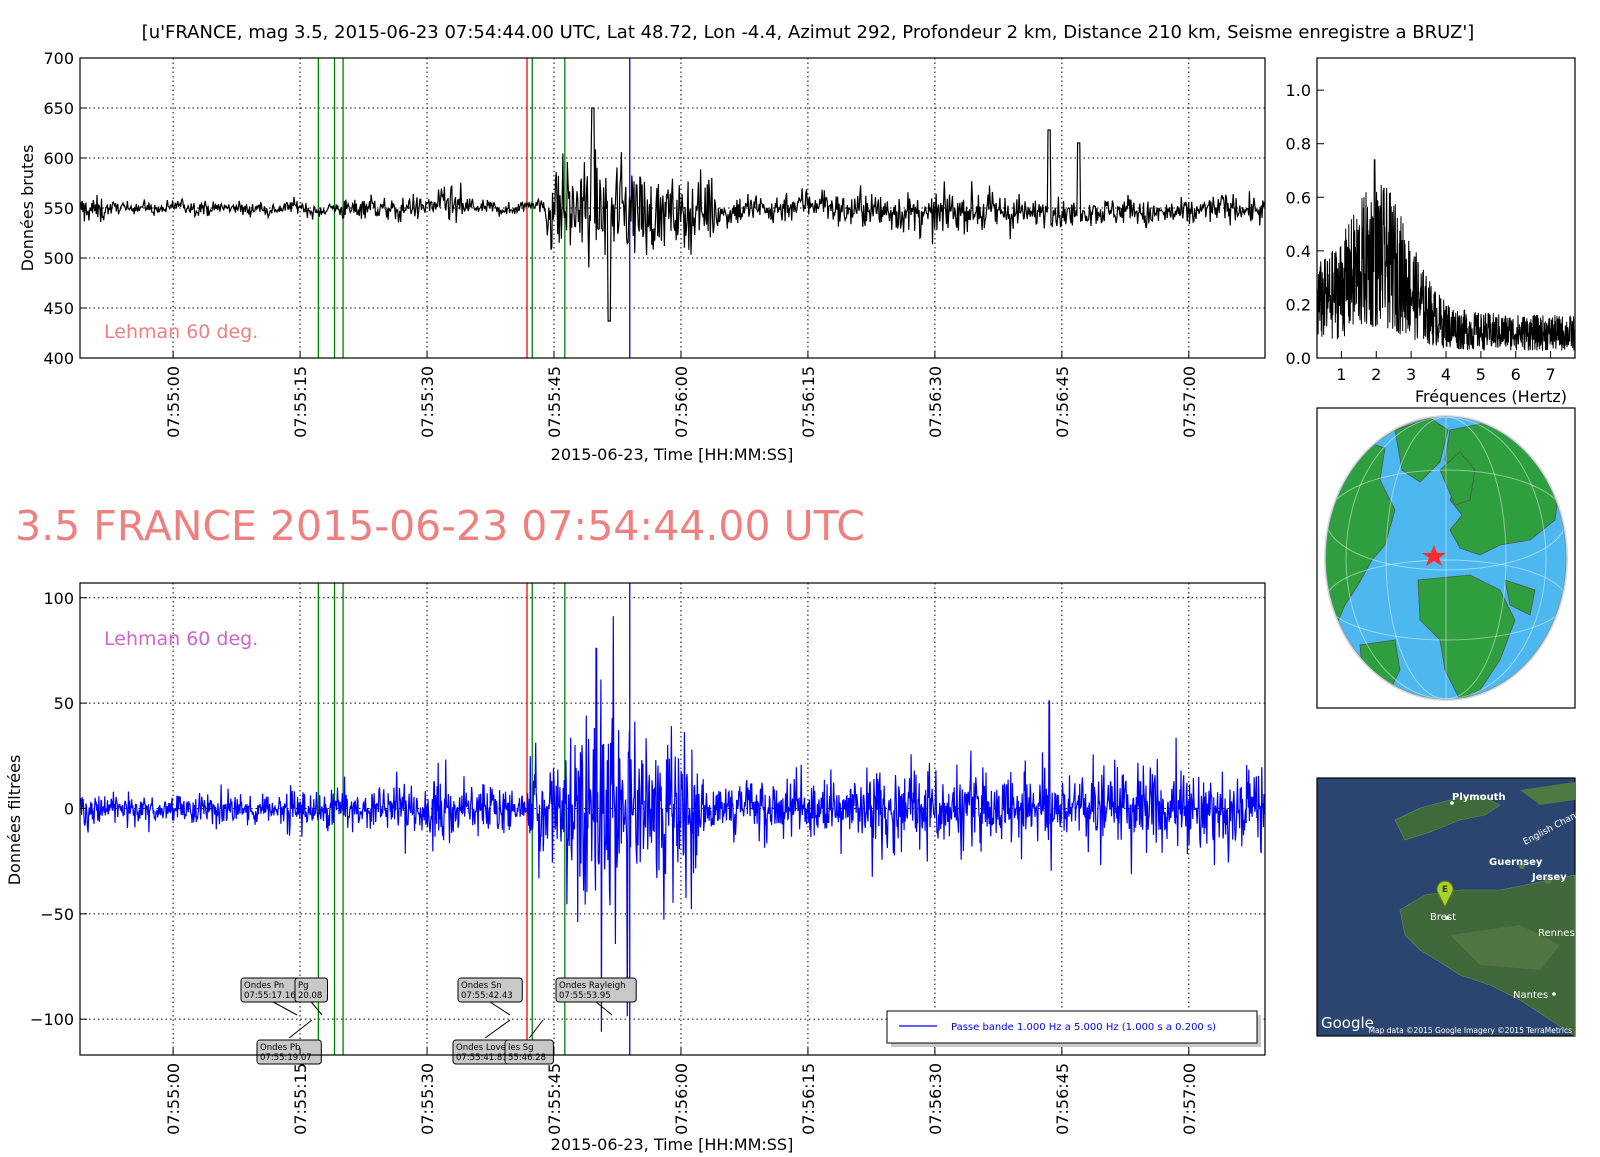 The height and width of the screenshot is (1157, 1600). What do you see at coordinates (286, 1058) in the screenshot?
I see `callout-time-label: 07:55:19.07` at bounding box center [286, 1058].